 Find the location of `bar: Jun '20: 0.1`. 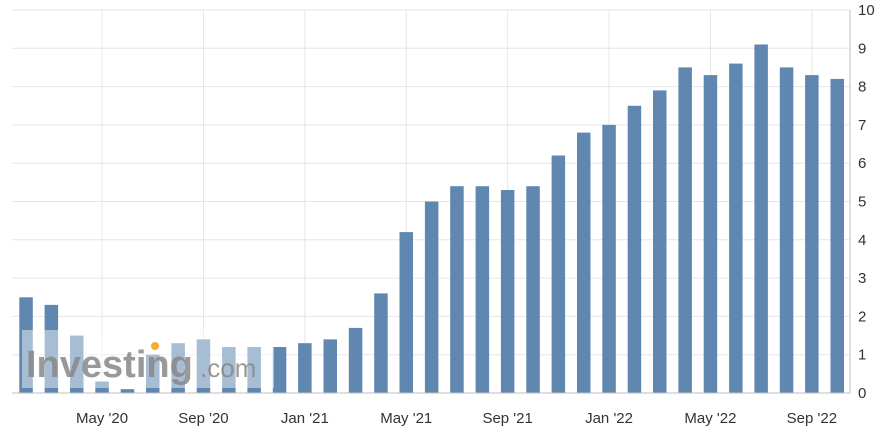

bar: Jun '20: 0.1 is located at coordinates (127, 391).